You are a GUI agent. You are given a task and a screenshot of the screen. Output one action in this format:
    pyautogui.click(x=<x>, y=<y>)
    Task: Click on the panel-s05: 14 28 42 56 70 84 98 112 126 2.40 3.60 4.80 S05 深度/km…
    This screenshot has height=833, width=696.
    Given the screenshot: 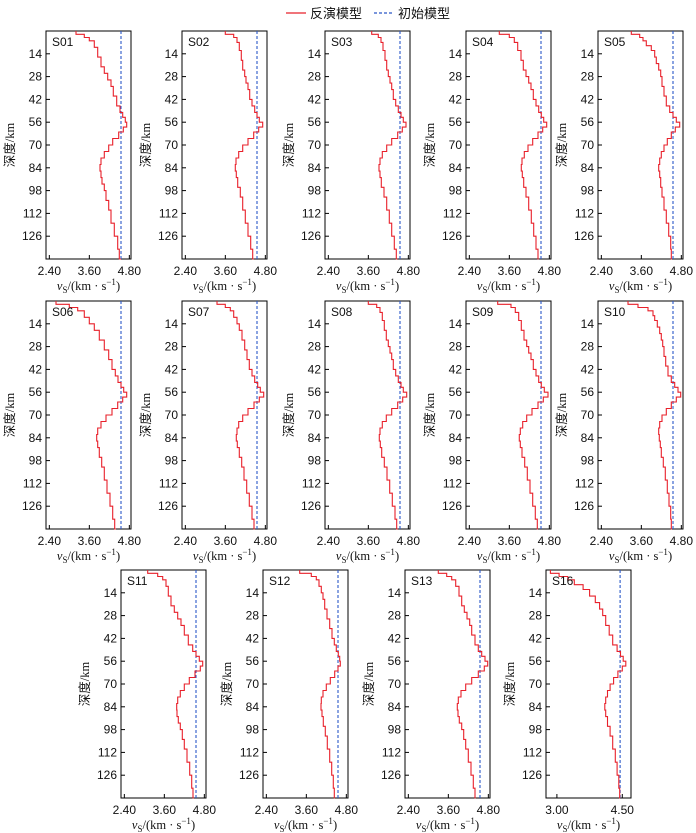 What is the action you would take?
    pyautogui.click(x=623, y=162)
    